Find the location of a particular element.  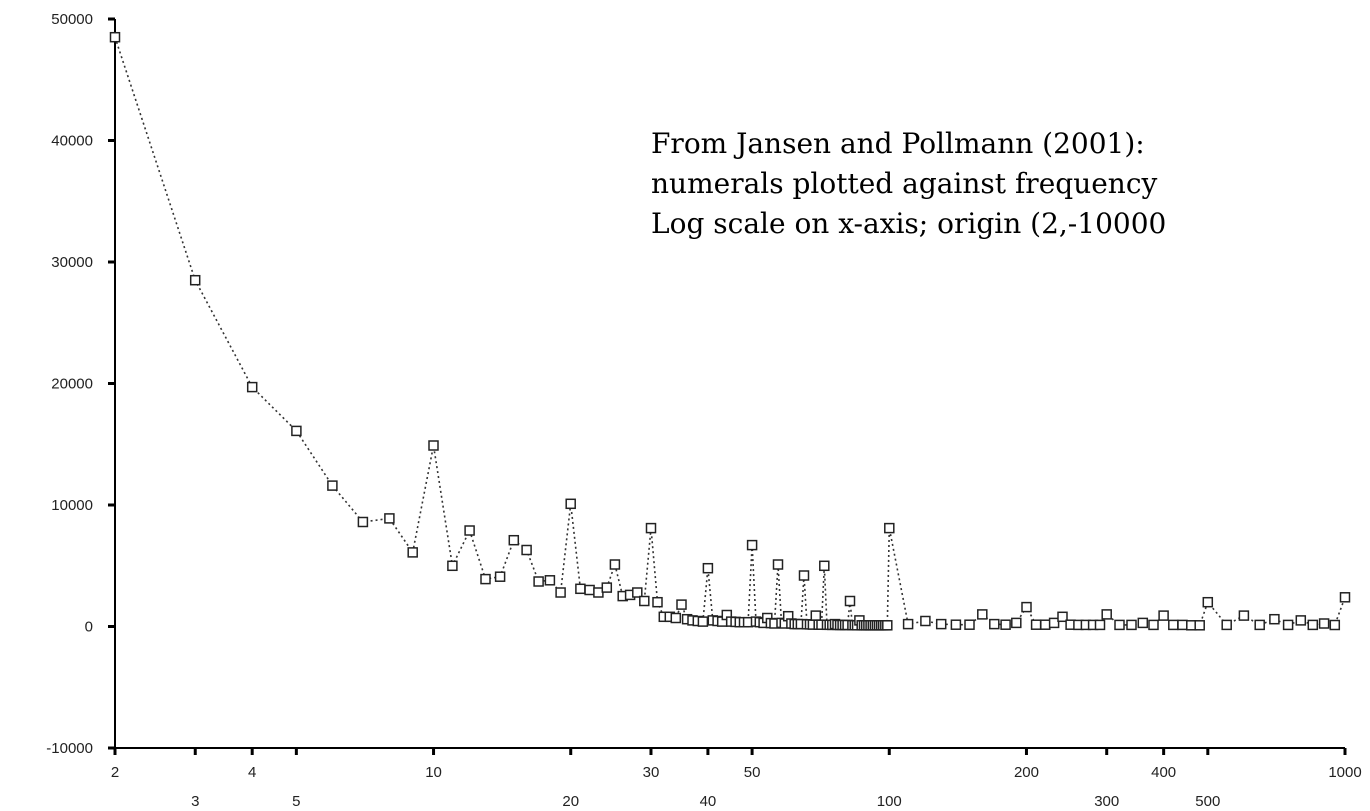

x-tick-label: 500 is located at coordinates (1207, 801).